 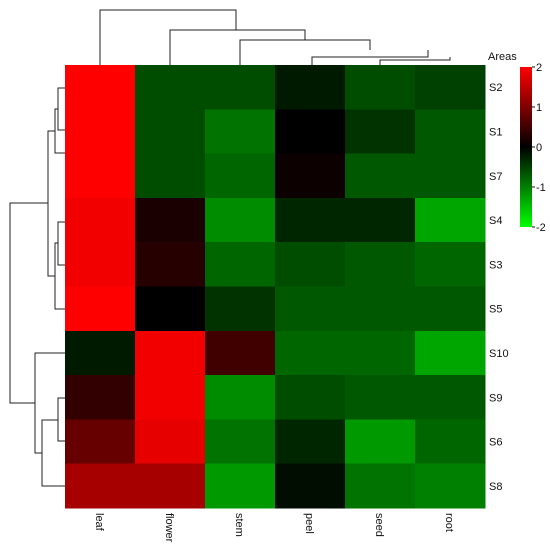 What do you see at coordinates (240, 132) in the screenshot?
I see `heatmap-cell-S1-stem` at bounding box center [240, 132].